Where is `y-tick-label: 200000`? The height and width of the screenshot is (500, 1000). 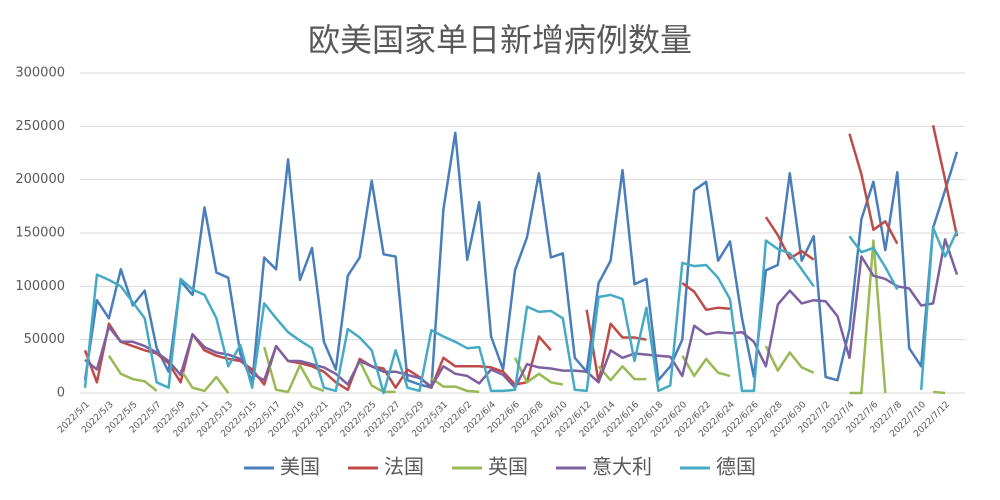 y-tick-label: 200000 is located at coordinates (40, 179).